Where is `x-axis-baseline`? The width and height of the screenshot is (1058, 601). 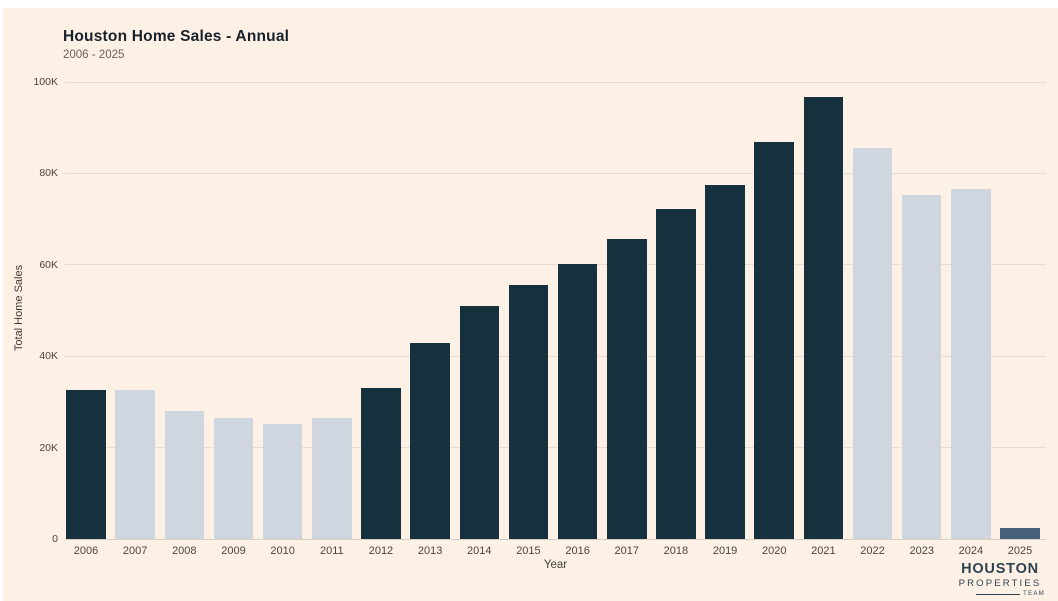 x-axis-baseline is located at coordinates (555, 539).